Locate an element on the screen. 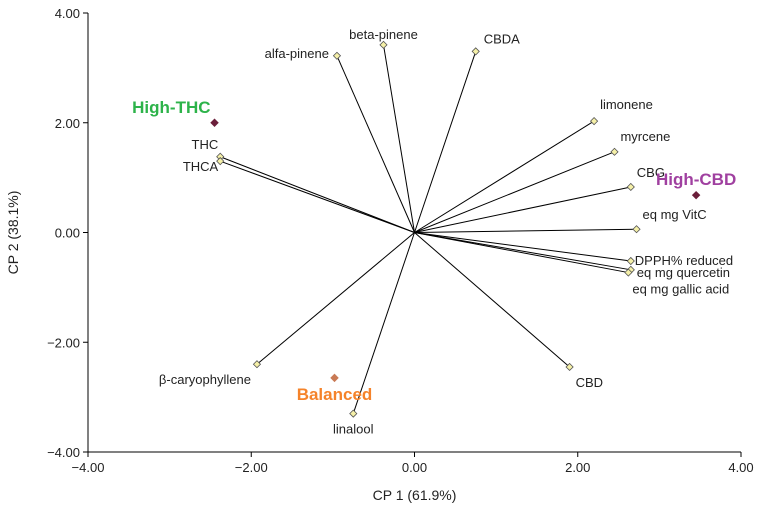 The image size is (774, 512). vector-label-dpph-reduced: DPPH% reduced is located at coordinates (684, 260).